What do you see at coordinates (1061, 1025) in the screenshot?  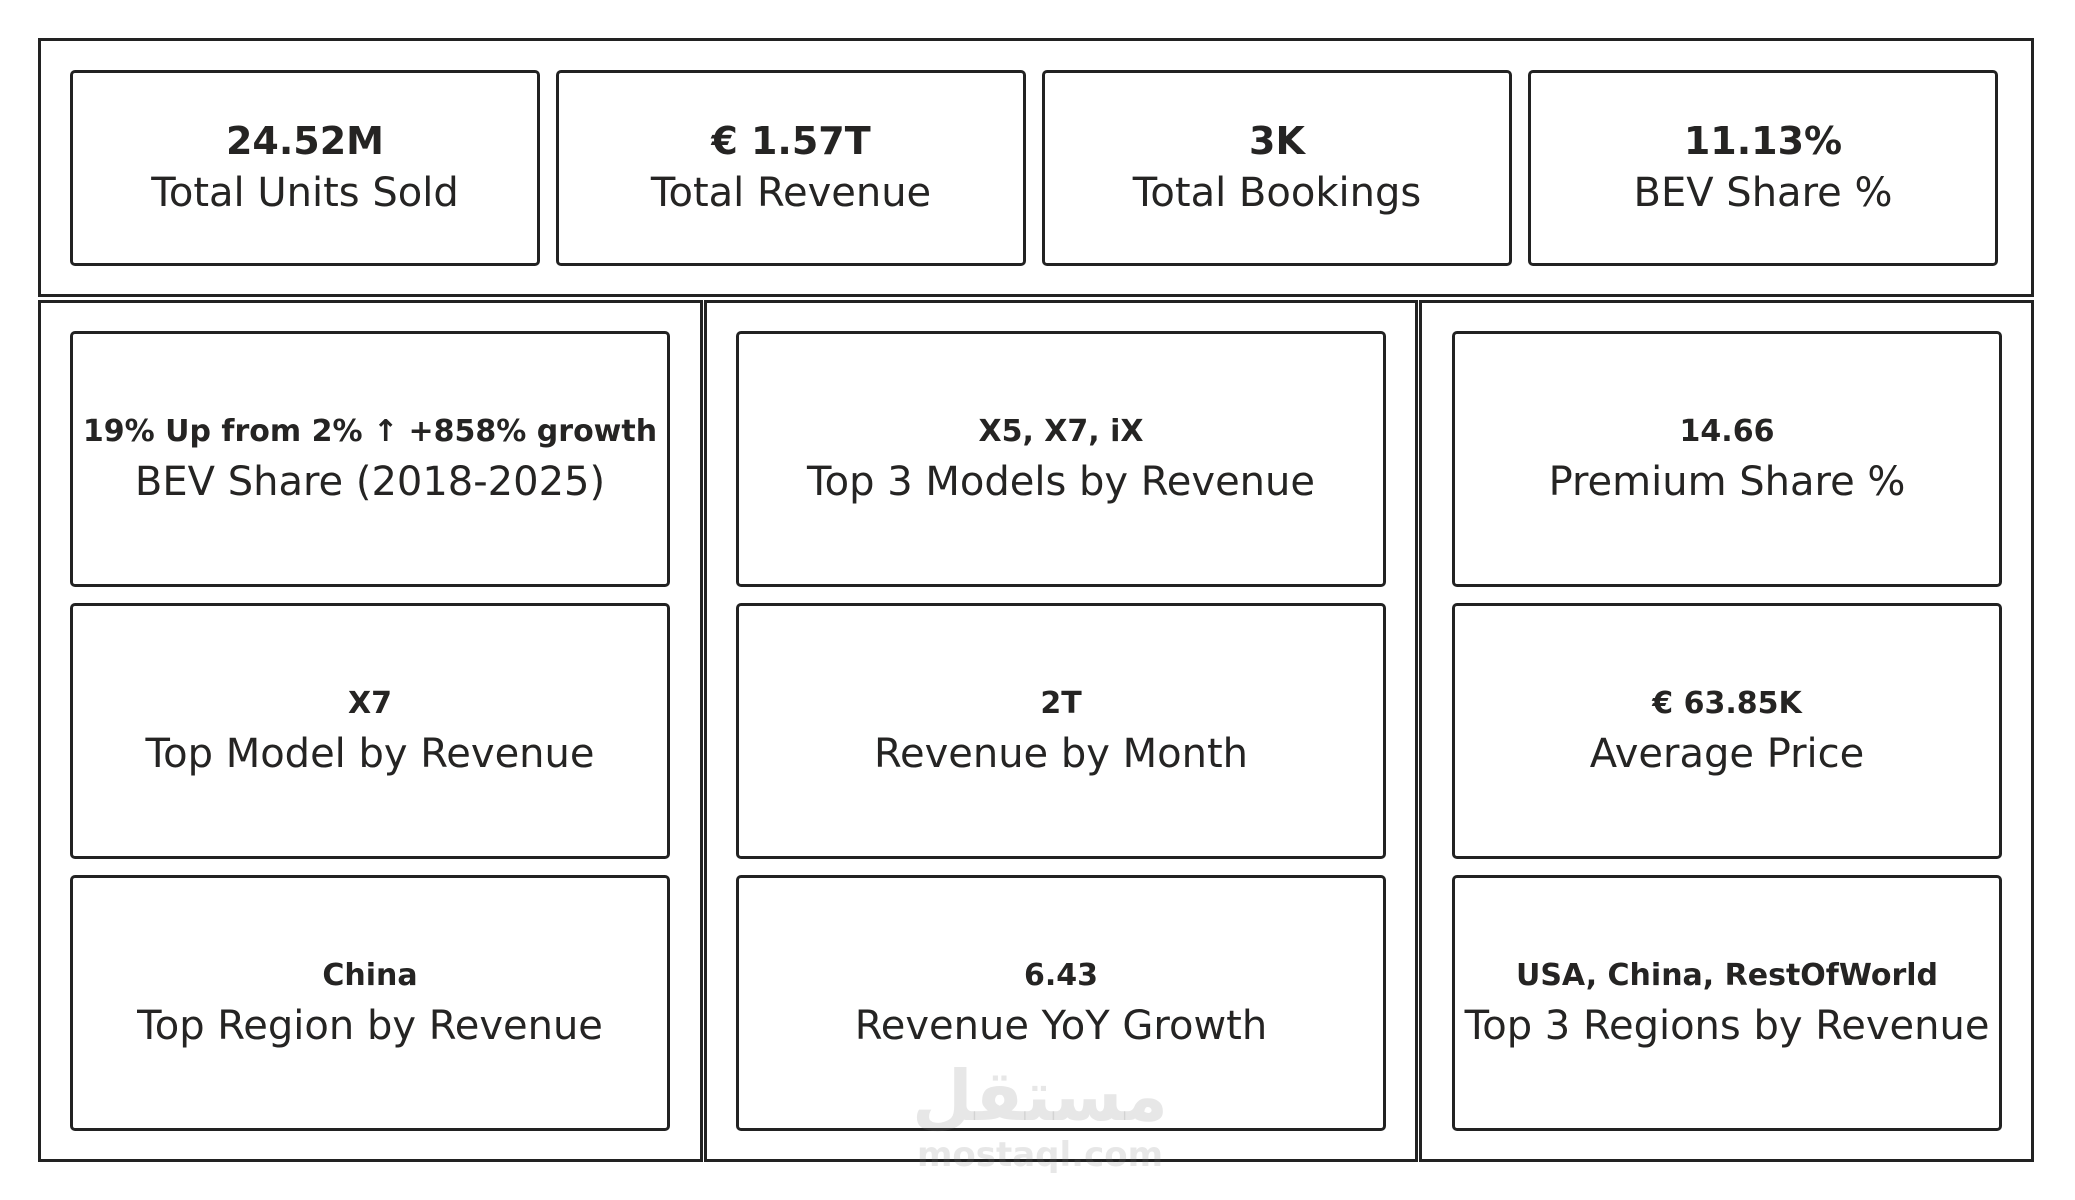 I see `metric-label: Revenue YoY Growth` at bounding box center [1061, 1025].